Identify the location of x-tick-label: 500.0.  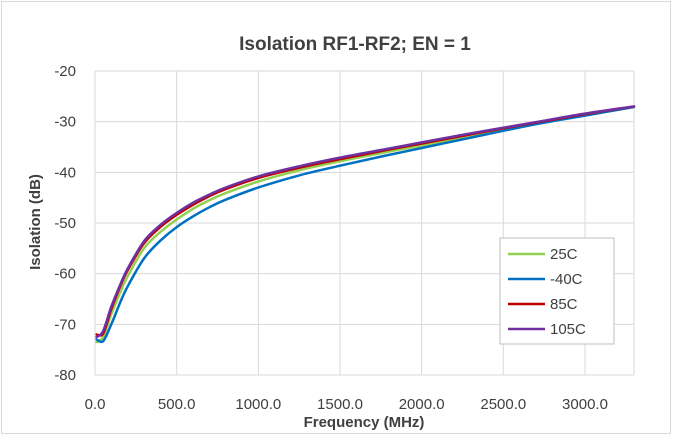
(177, 404).